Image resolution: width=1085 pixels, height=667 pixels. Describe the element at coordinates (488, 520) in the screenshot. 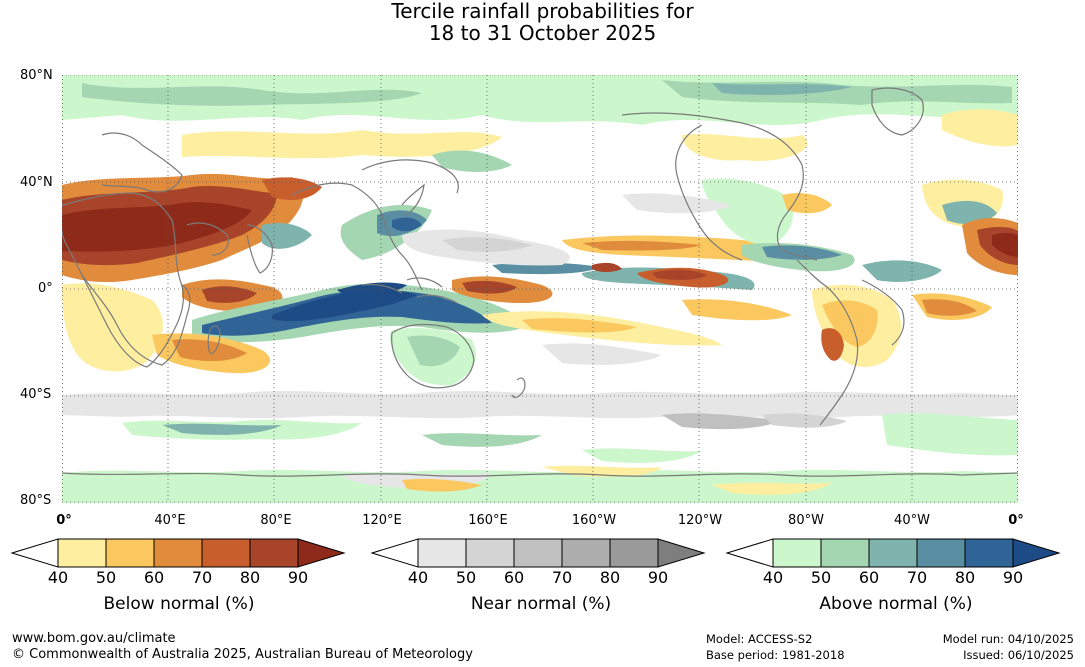

I see `lon-label-160e: 160°E` at that location.